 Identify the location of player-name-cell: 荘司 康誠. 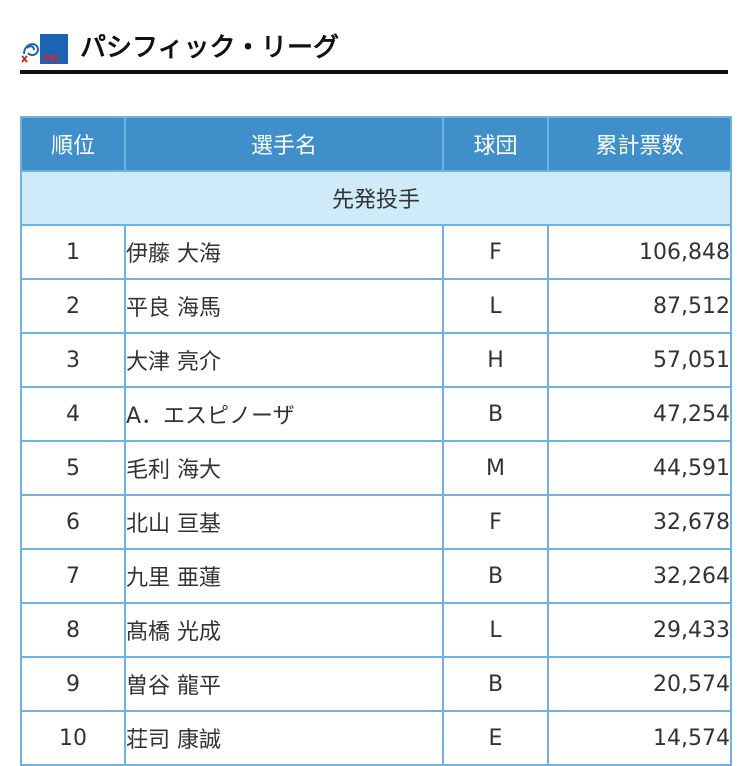
(284, 738).